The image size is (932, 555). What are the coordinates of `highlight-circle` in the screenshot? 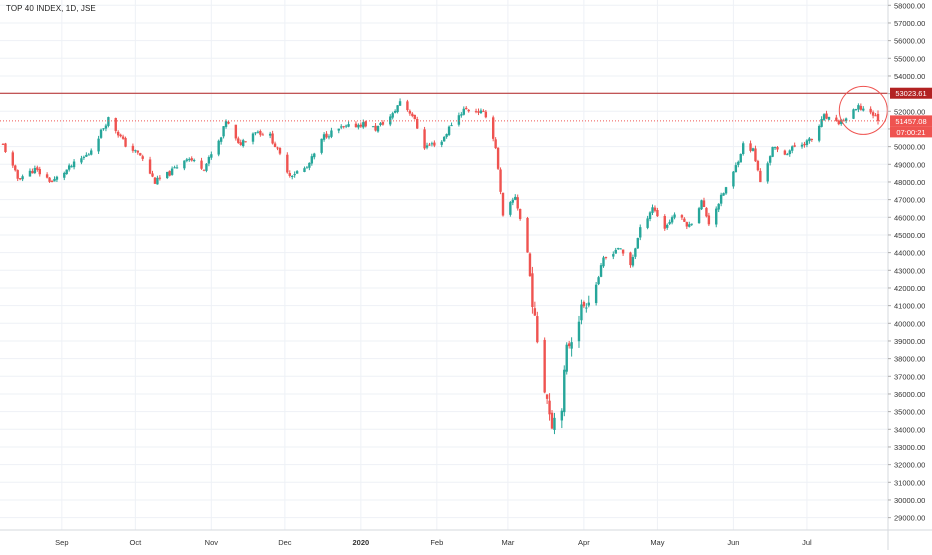 It's located at (863, 110).